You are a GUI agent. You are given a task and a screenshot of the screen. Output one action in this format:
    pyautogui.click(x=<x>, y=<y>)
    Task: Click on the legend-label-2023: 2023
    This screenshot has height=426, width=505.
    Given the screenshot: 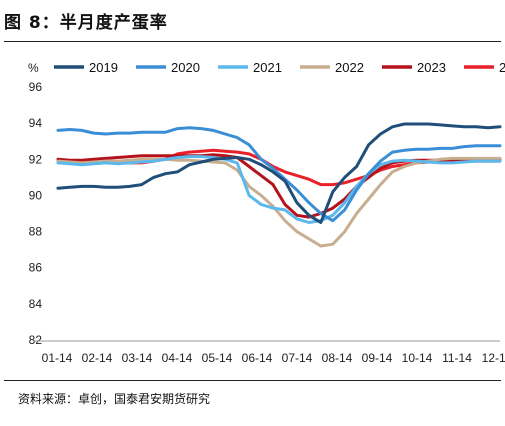 What is the action you would take?
    pyautogui.click(x=431, y=67)
    